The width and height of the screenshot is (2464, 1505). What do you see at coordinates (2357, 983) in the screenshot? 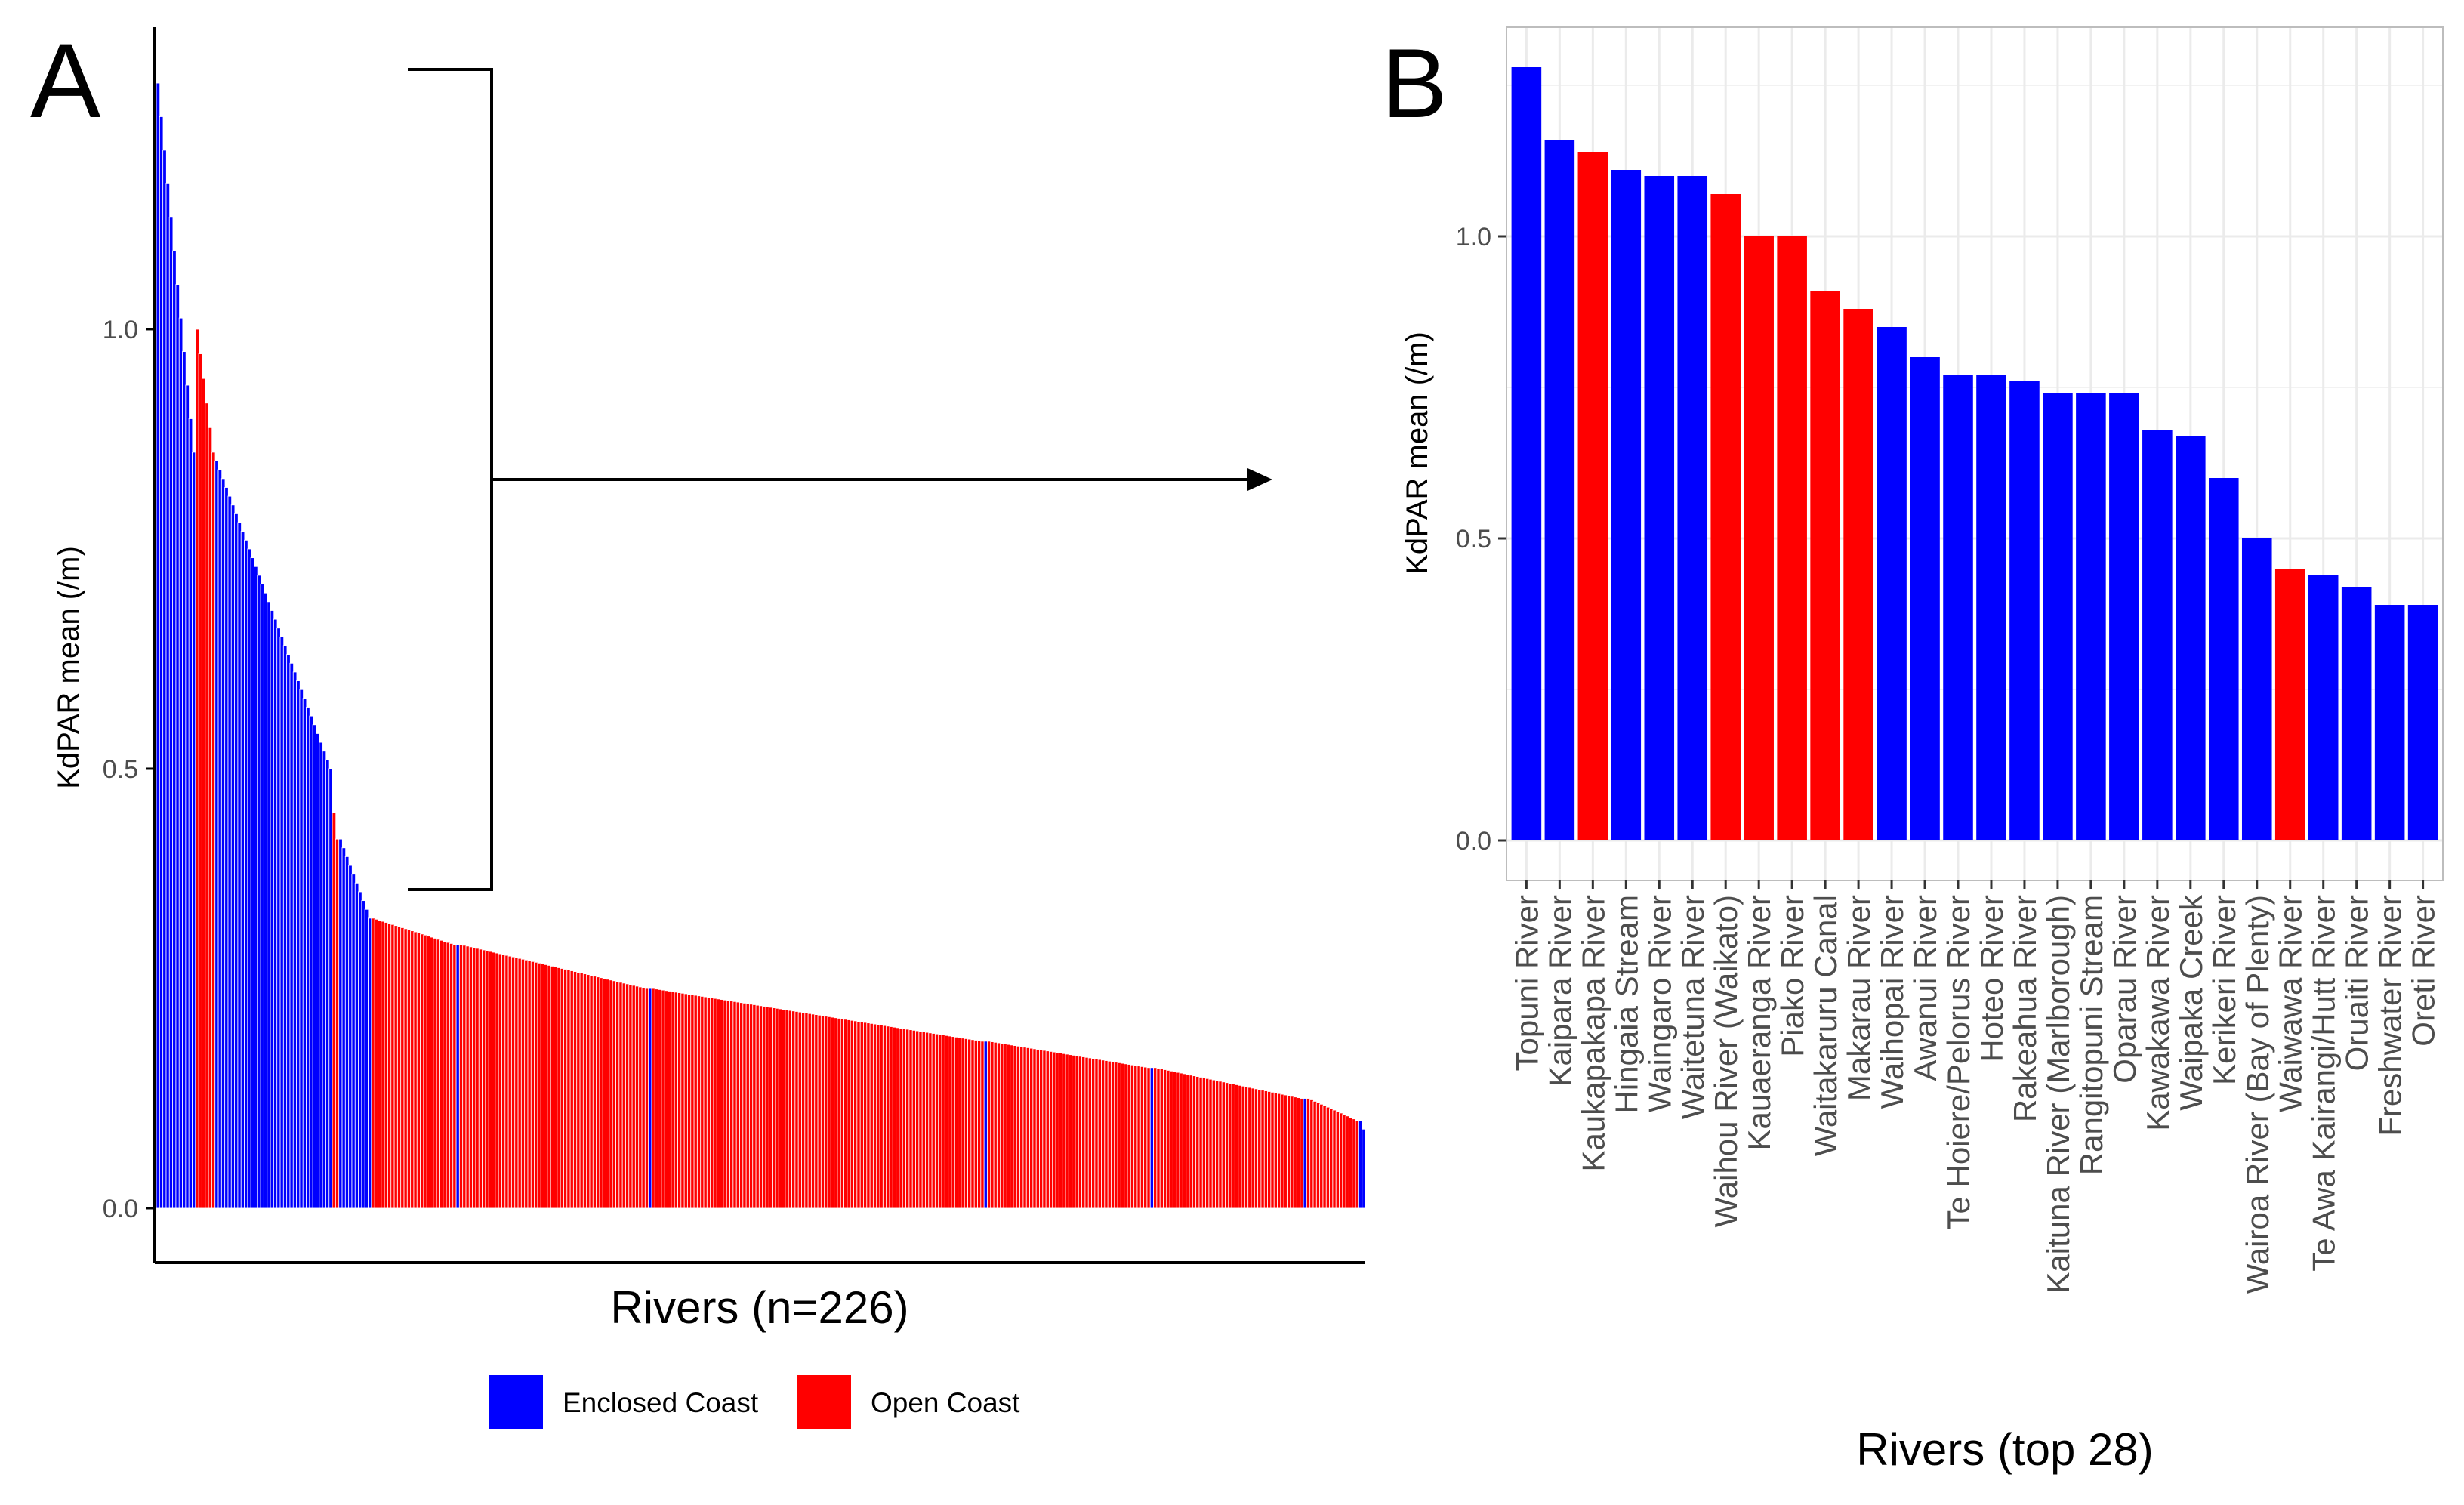
I see `chart-b-category-label: Oruaiti River` at bounding box center [2357, 983].